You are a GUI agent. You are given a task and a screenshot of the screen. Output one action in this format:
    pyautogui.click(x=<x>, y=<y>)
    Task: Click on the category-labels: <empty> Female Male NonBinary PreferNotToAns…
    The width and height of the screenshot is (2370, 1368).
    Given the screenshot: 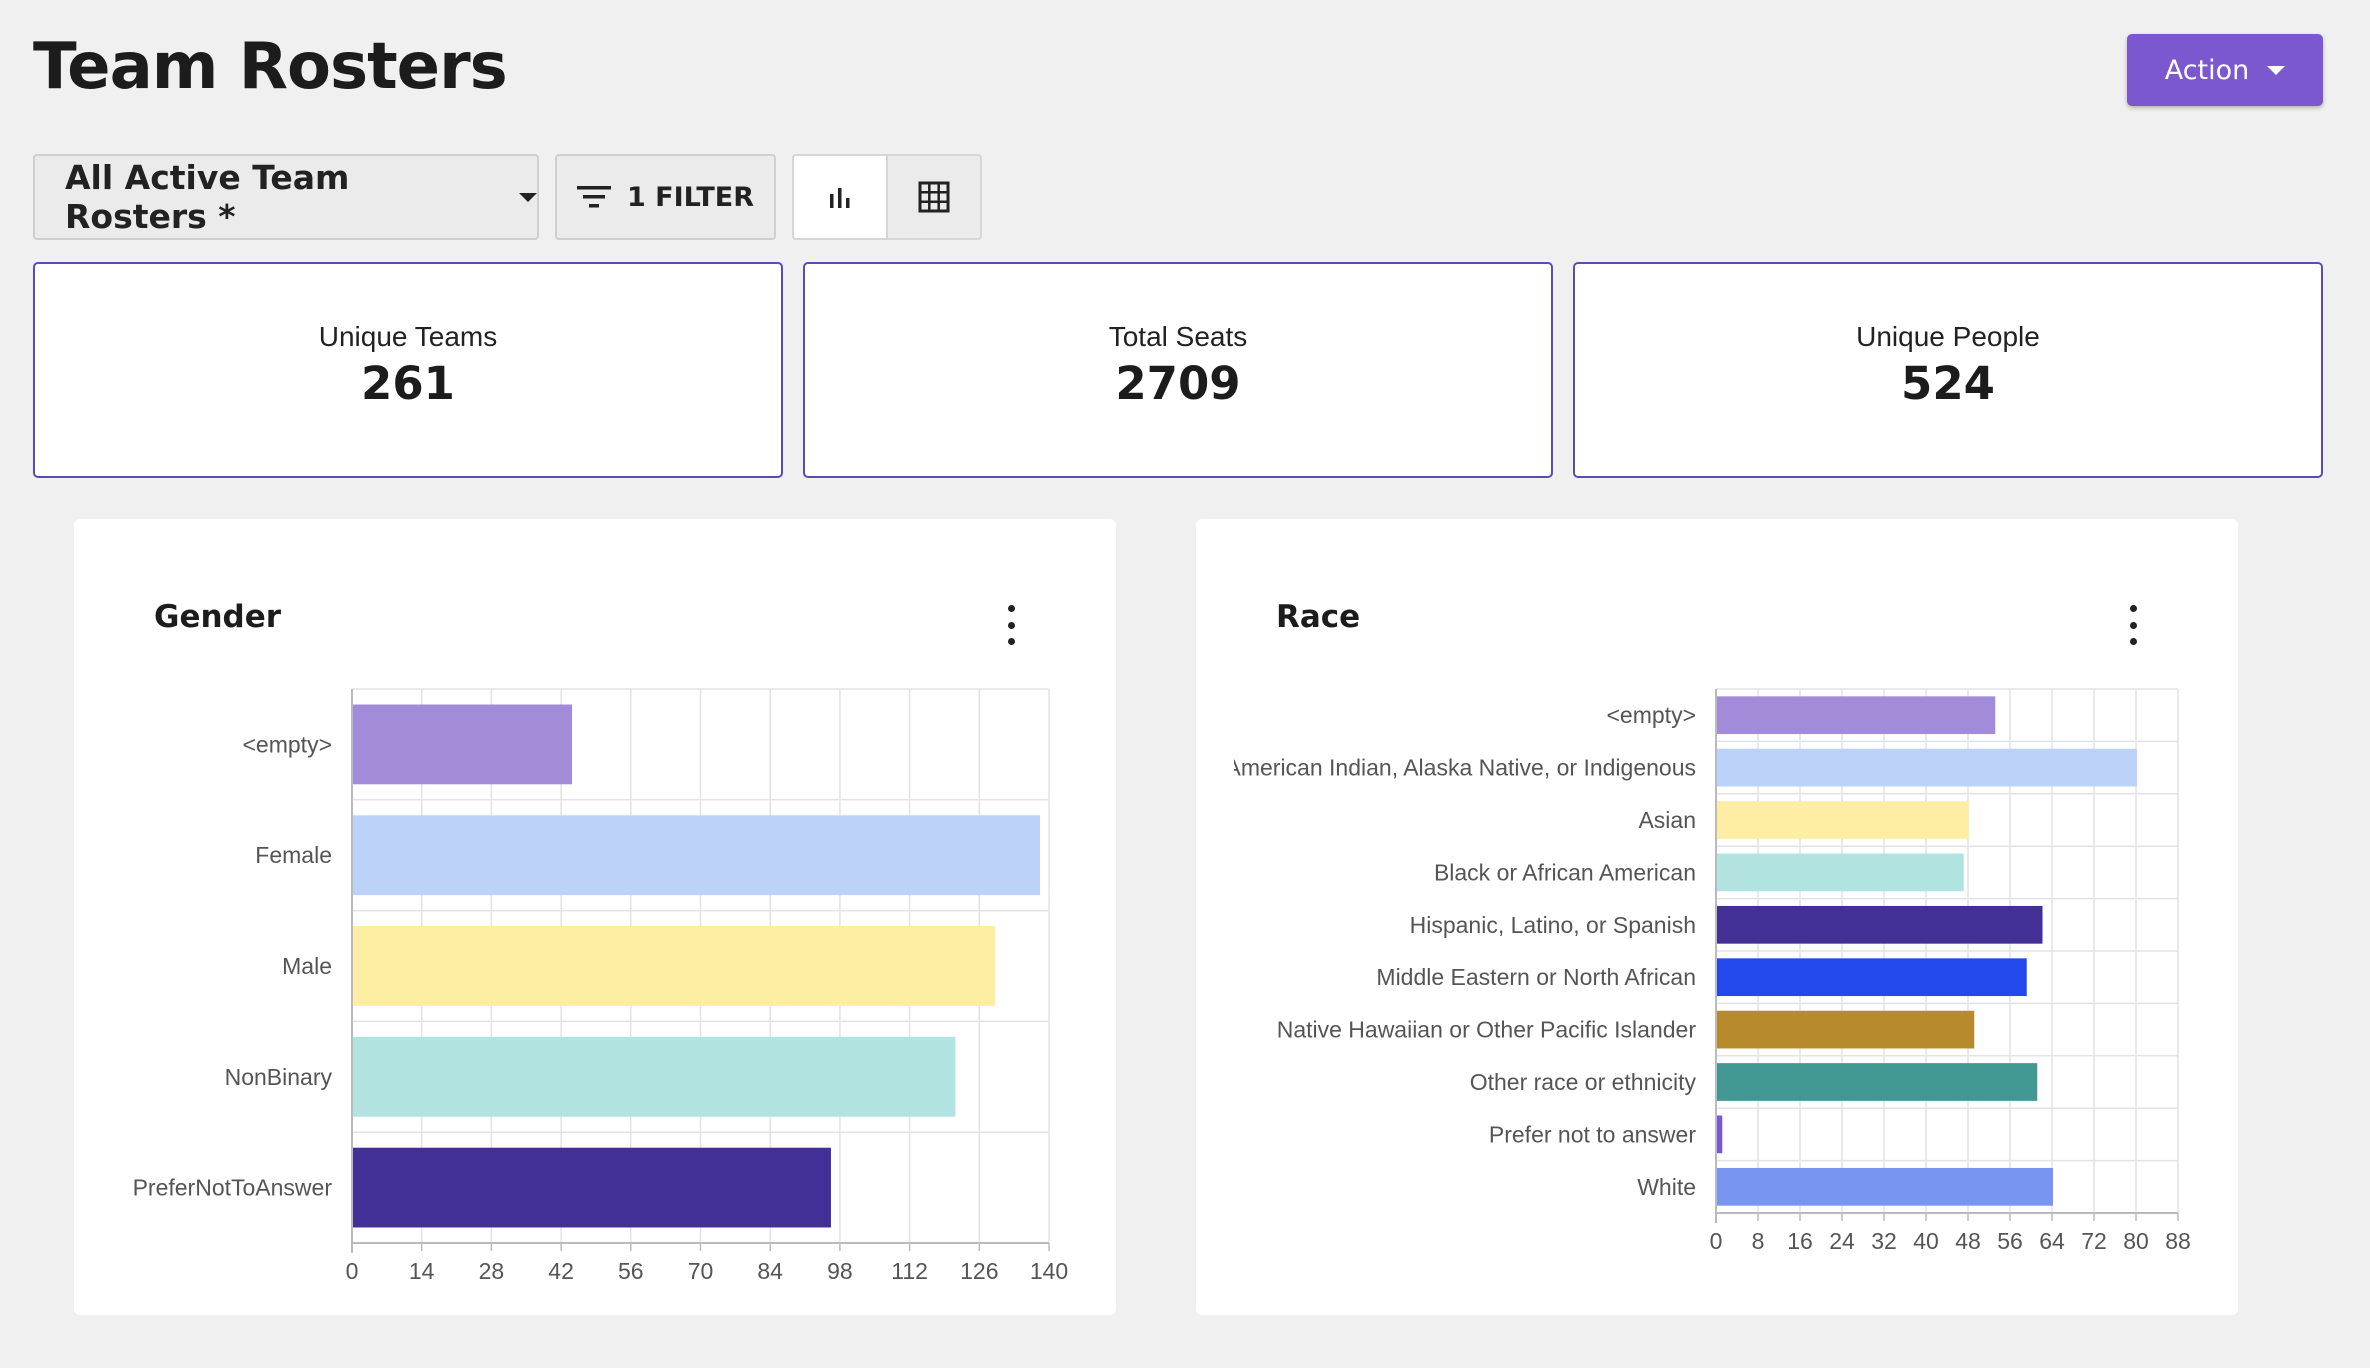 What is the action you would take?
    pyautogui.click(x=233, y=965)
    